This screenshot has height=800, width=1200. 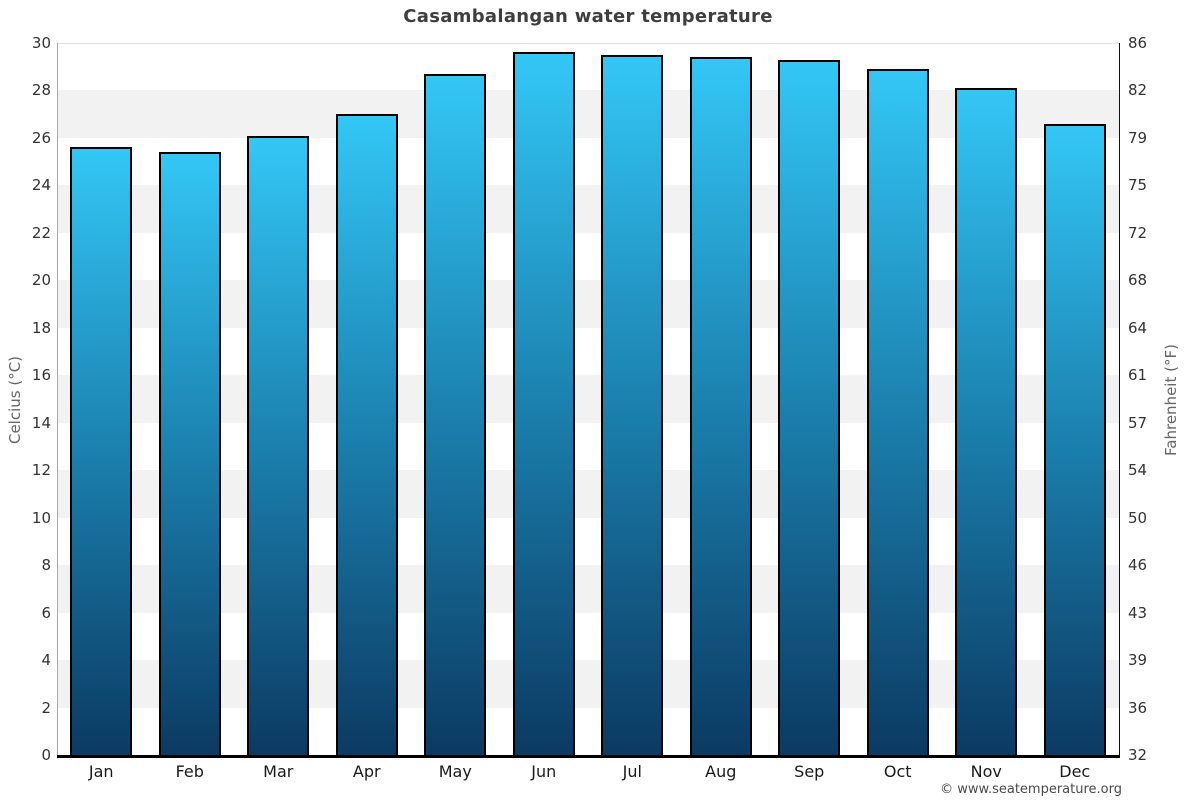 What do you see at coordinates (41, 280) in the screenshot?
I see `y-tick-celsius: 20` at bounding box center [41, 280].